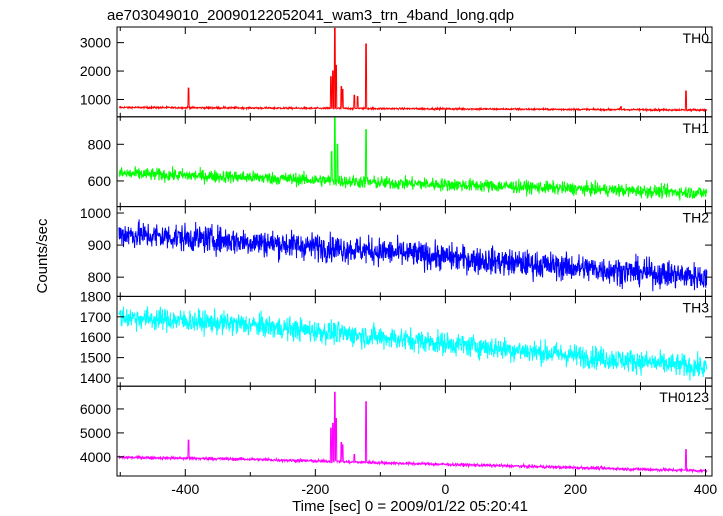  I want to click on x-tick-label: -400, so click(185, 489).